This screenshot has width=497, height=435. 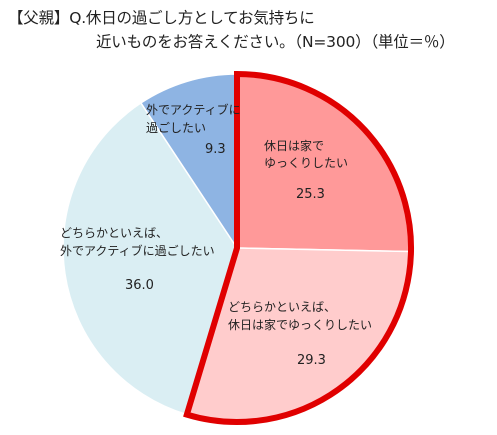 I want to click on slice-label-0-line-1: ゆっくりしたい, so click(x=306, y=163).